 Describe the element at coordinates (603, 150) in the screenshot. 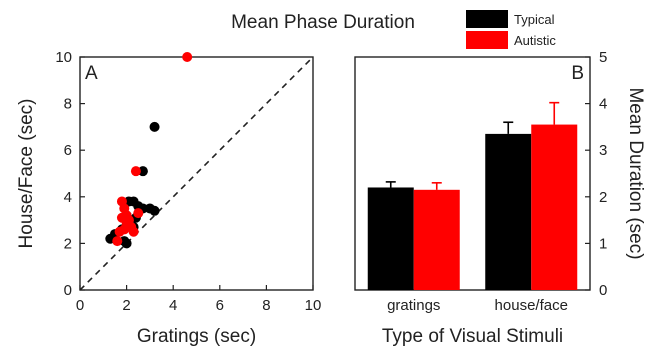

I see `y-tick-label-right: 3` at that location.